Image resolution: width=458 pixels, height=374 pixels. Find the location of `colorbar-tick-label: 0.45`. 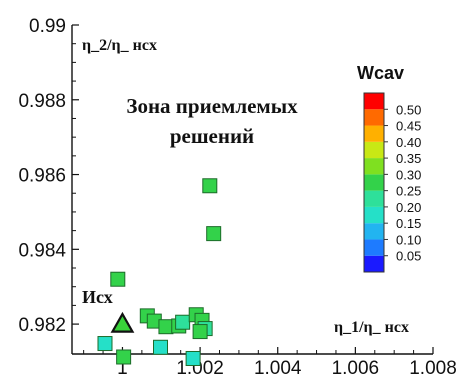

colorbar-tick-label: 0.45 is located at coordinates (408, 126).